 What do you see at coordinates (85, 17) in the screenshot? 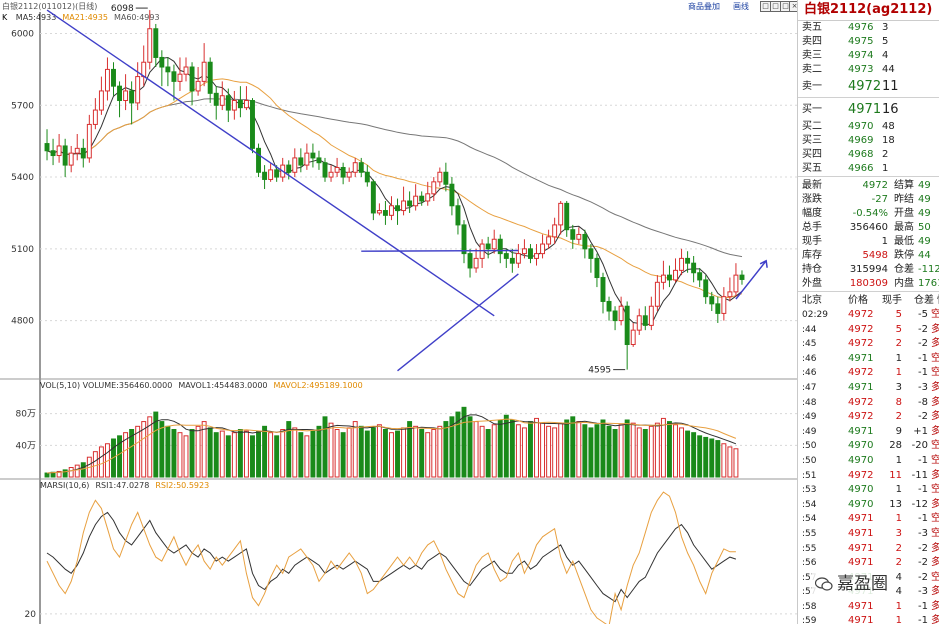
I see `ma-legend-item: MA21:4935` at bounding box center [85, 17].